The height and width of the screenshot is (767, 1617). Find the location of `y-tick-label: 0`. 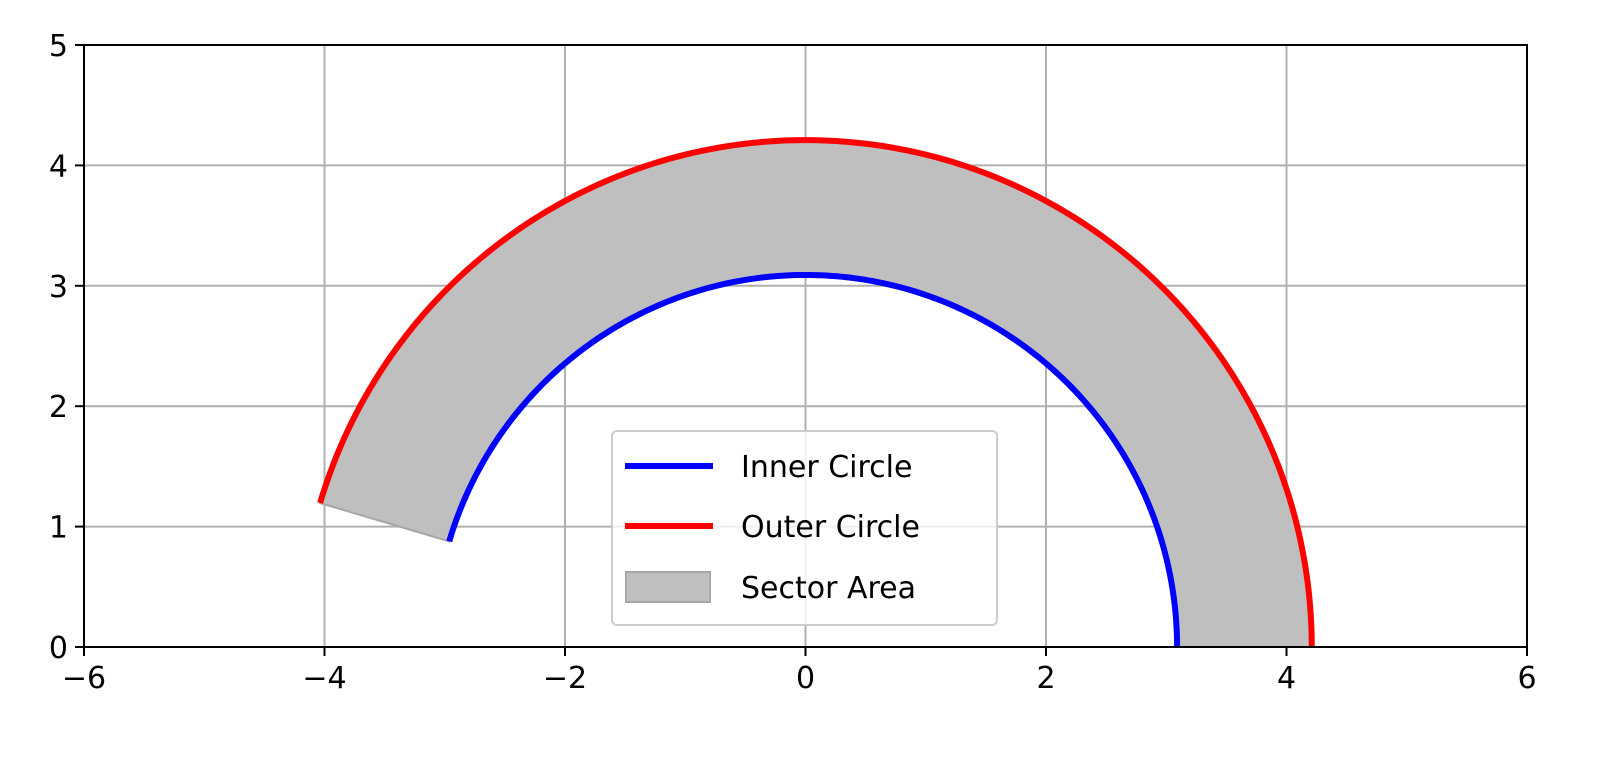

y-tick-label: 0 is located at coordinates (58, 648).